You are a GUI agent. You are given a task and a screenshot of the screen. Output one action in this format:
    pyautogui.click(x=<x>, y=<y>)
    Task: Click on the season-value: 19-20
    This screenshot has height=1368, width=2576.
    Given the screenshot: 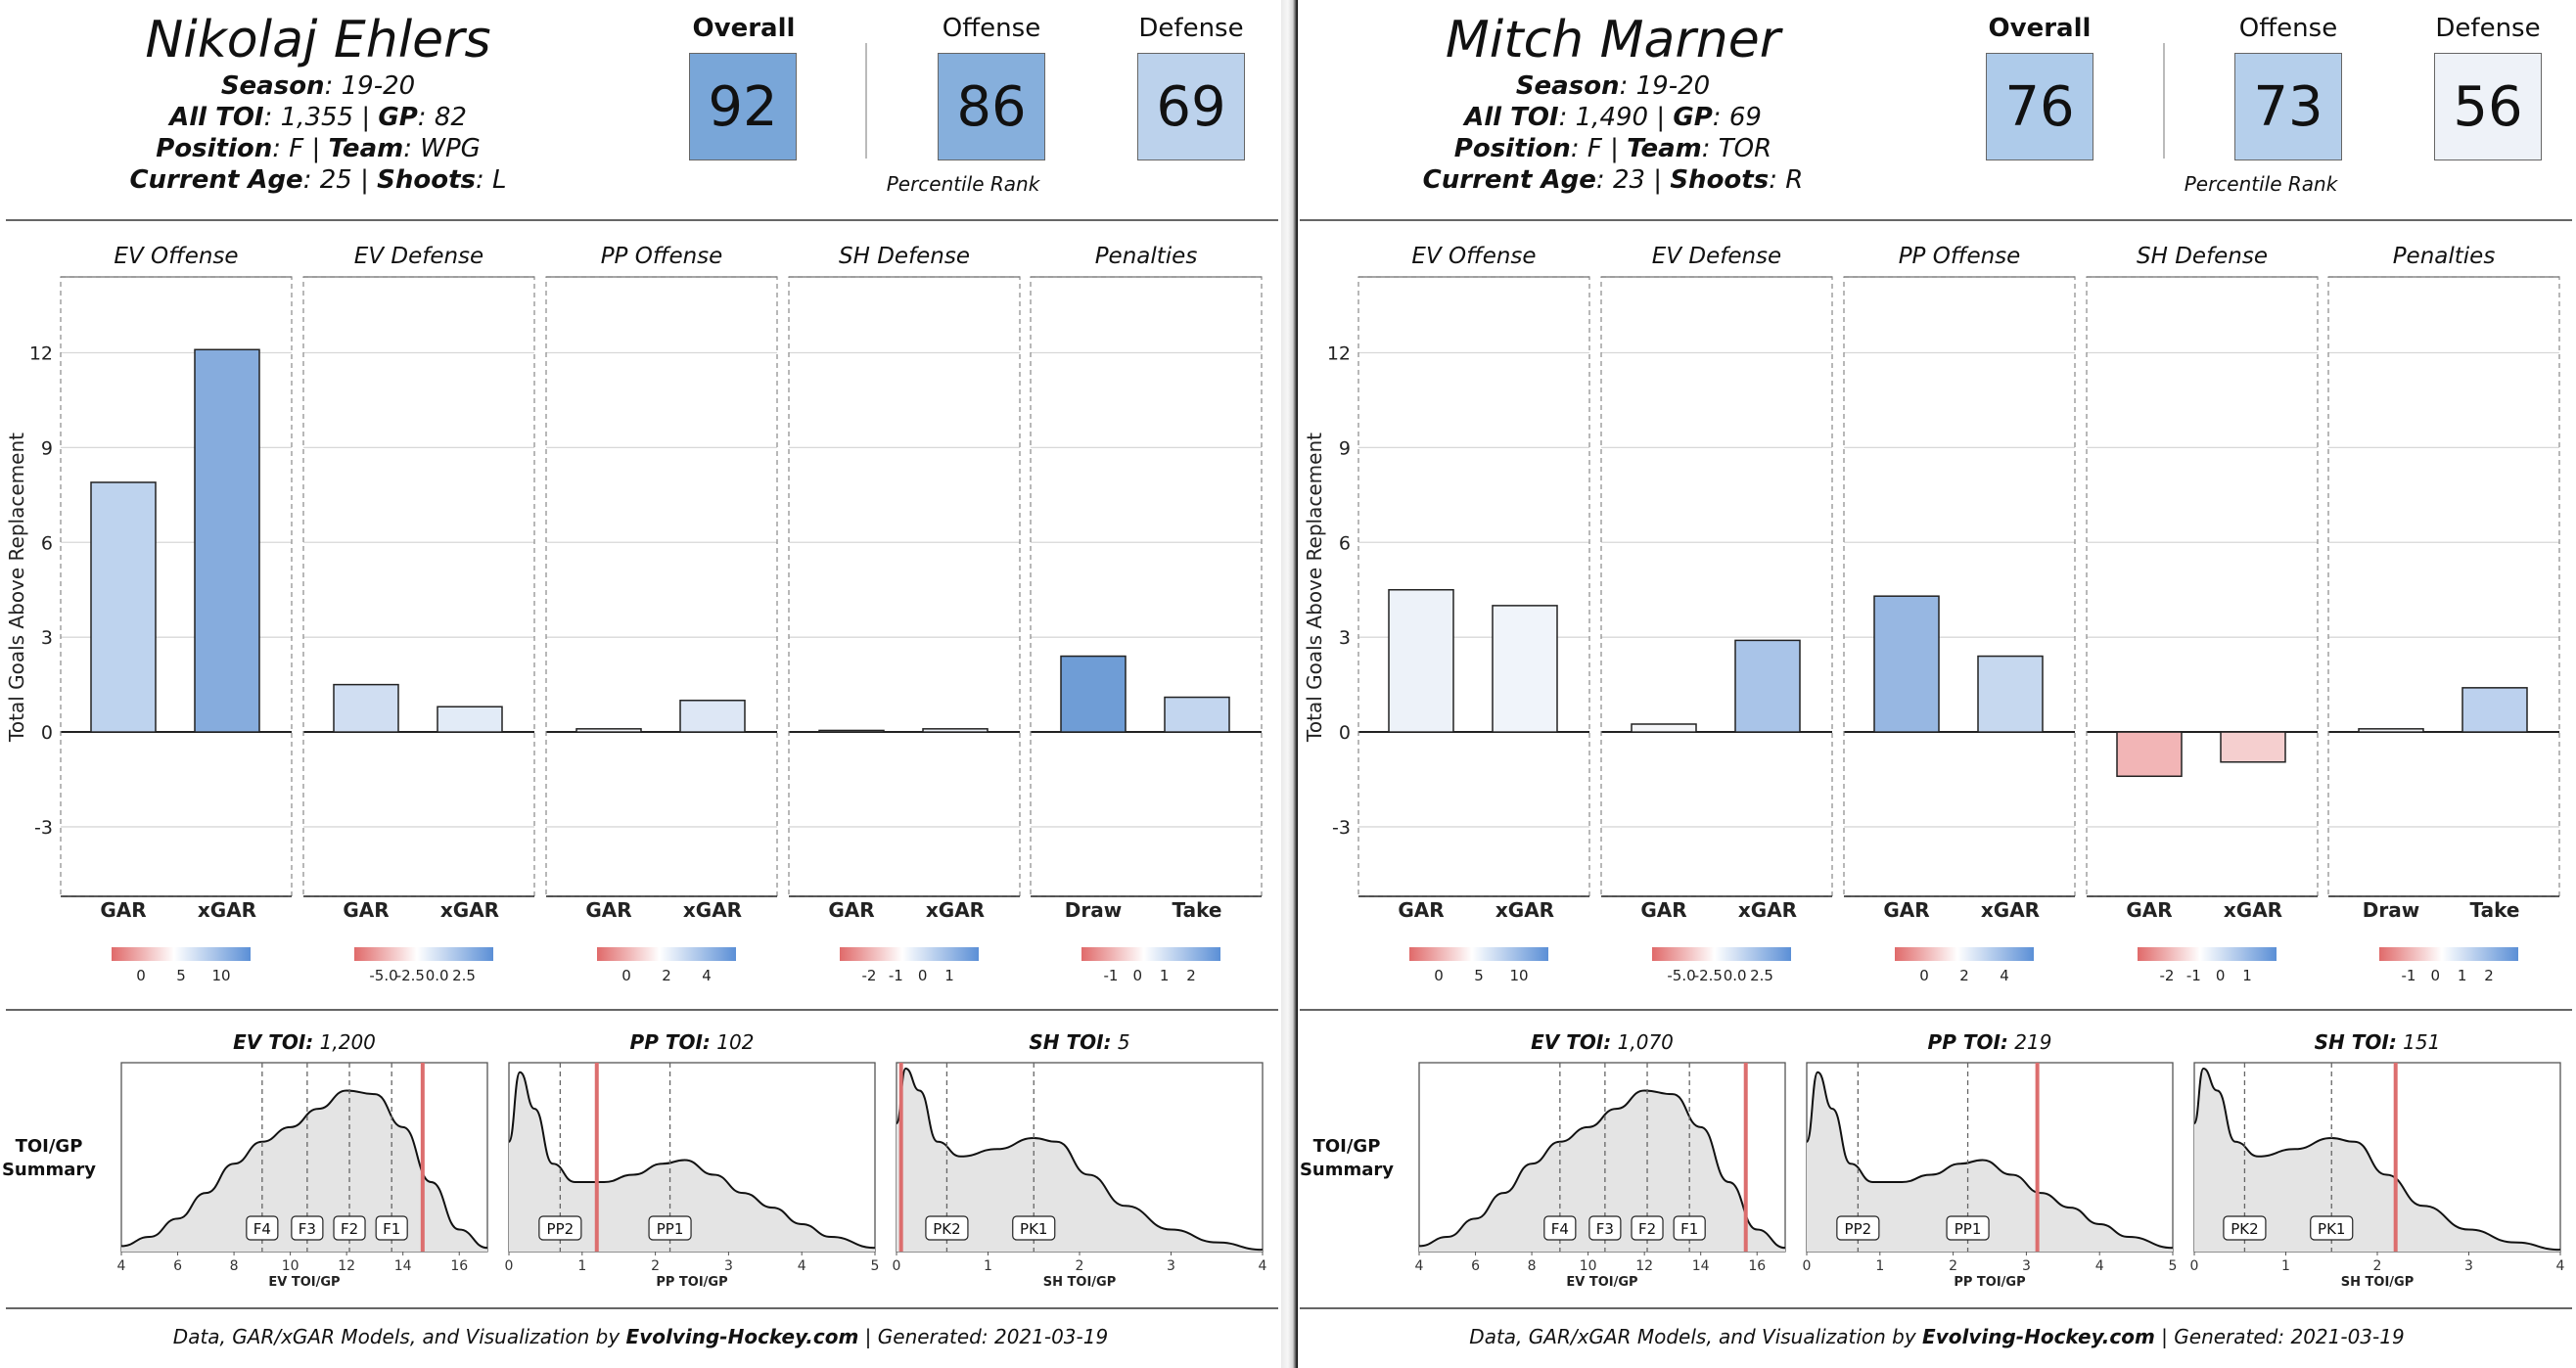 What is the action you would take?
    pyautogui.click(x=1673, y=86)
    